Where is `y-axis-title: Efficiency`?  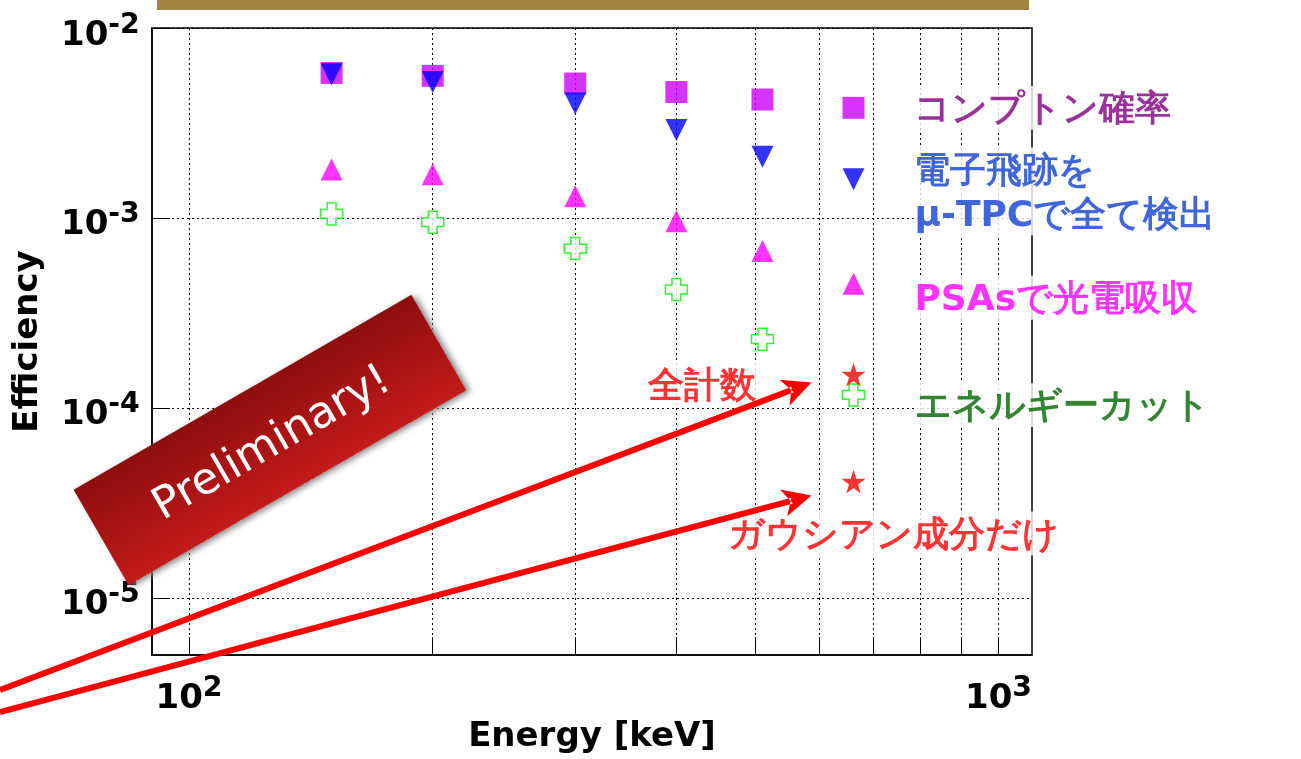 y-axis-title: Efficiency is located at coordinates (25, 341).